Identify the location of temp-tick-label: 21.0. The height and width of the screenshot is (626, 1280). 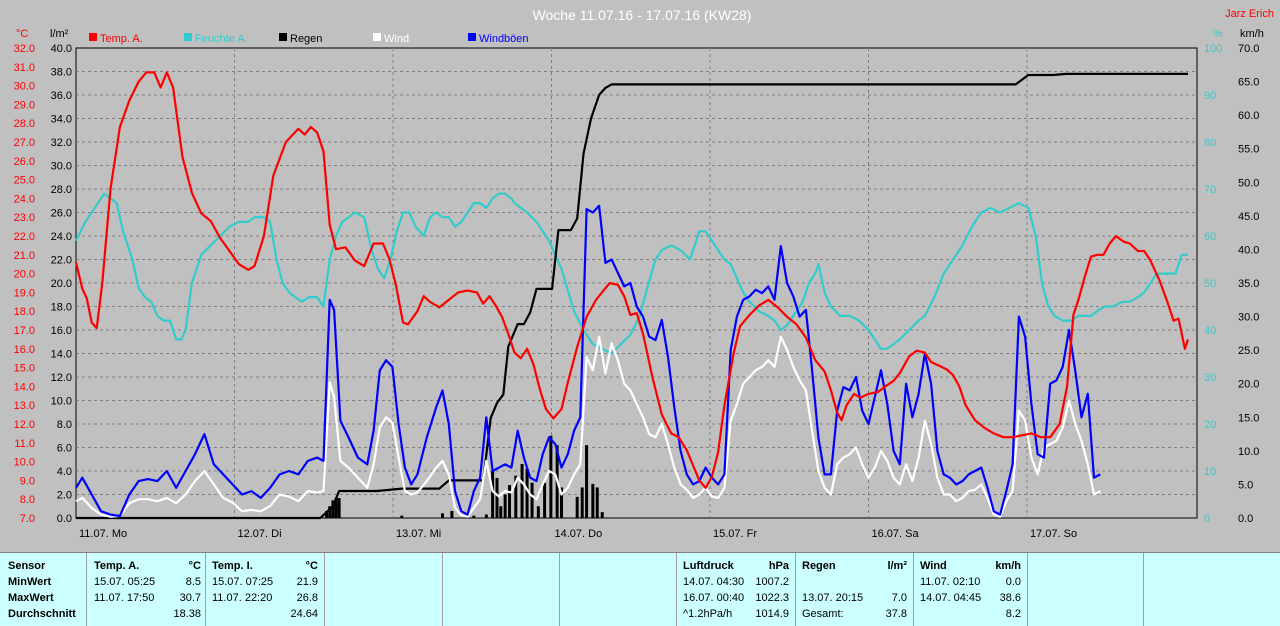
(24, 256).